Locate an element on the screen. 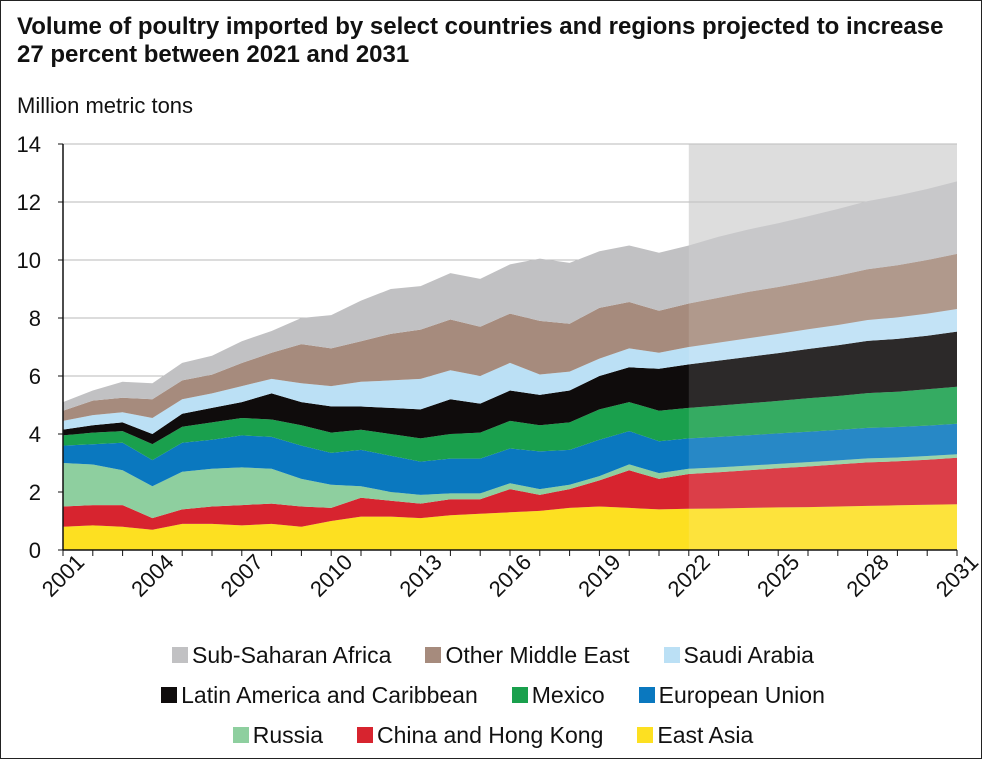  area-latin-america-and-caribbean is located at coordinates (510, 388).